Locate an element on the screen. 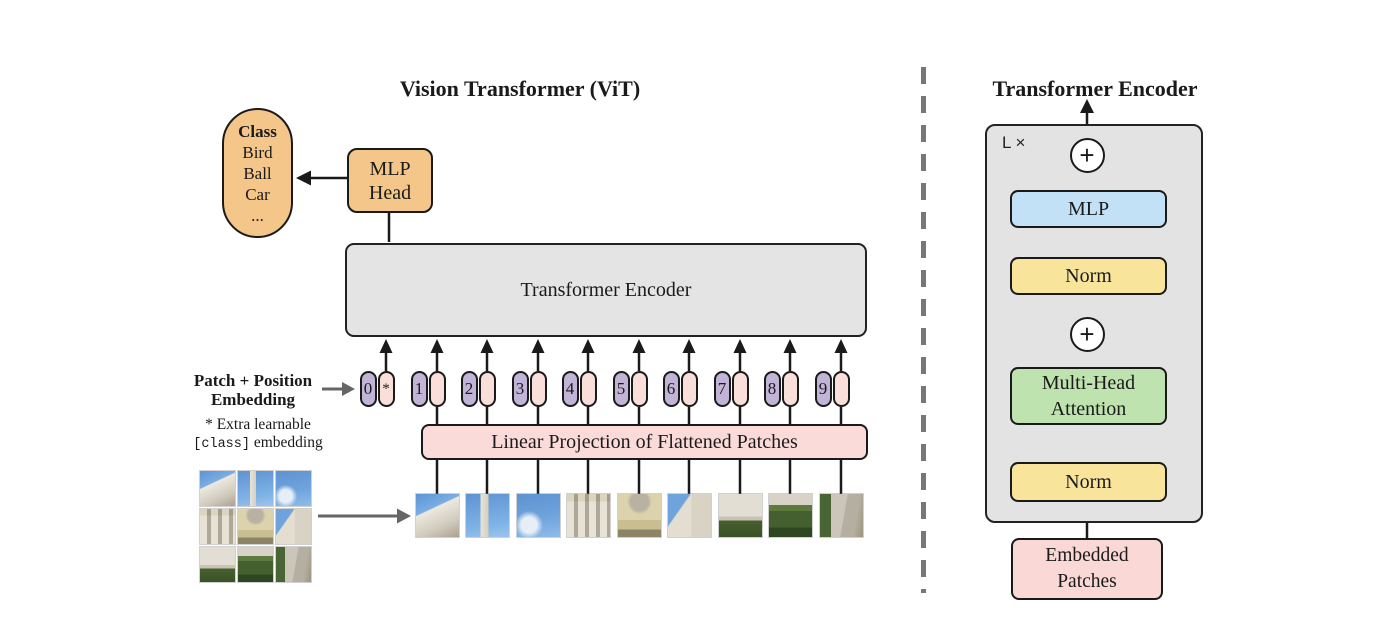 The width and height of the screenshot is (1386, 638). panel-divider is located at coordinates (923, 330).